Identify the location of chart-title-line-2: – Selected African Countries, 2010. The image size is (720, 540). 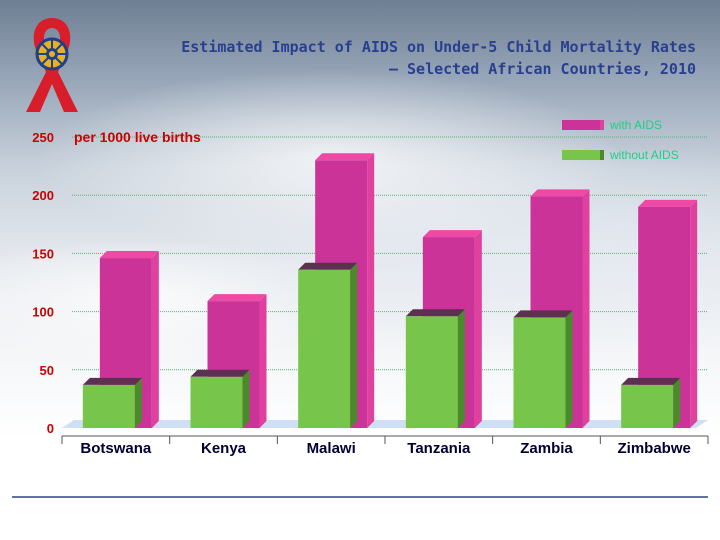
(542, 69).